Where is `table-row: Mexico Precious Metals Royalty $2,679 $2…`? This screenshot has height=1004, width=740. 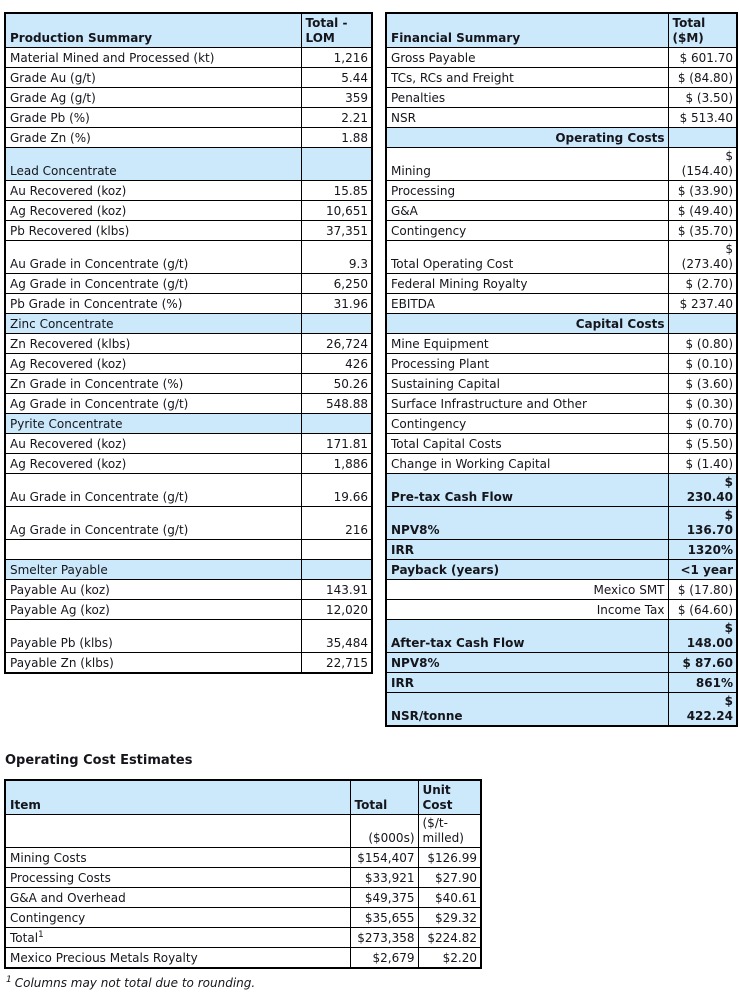 table-row: Mexico Precious Metals Royalty $2,679 $2… is located at coordinates (243, 958).